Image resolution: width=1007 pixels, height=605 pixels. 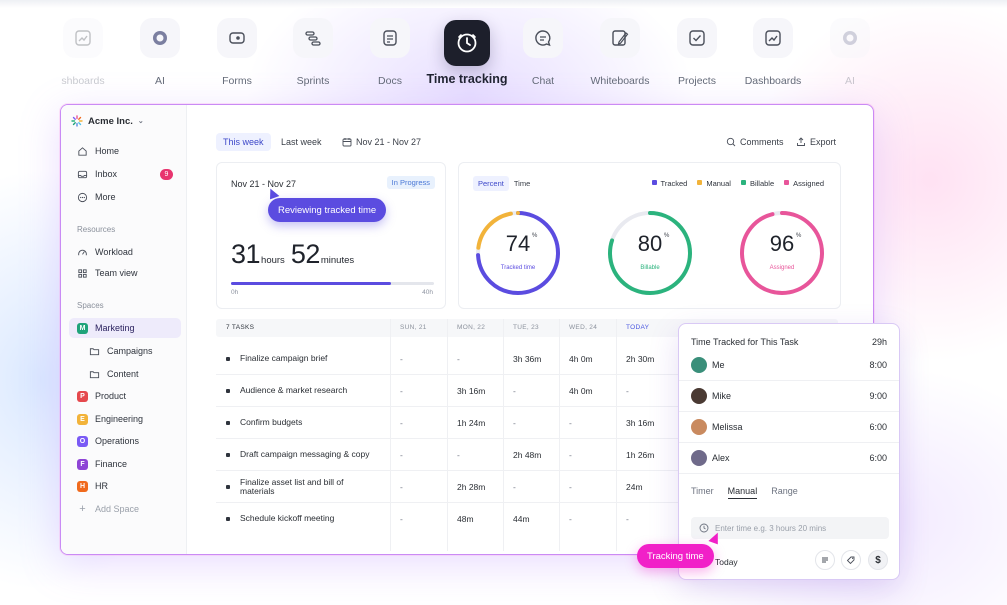 I want to click on stats-legend: Tracked Manual Billable Assigned, so click(x=737, y=183).